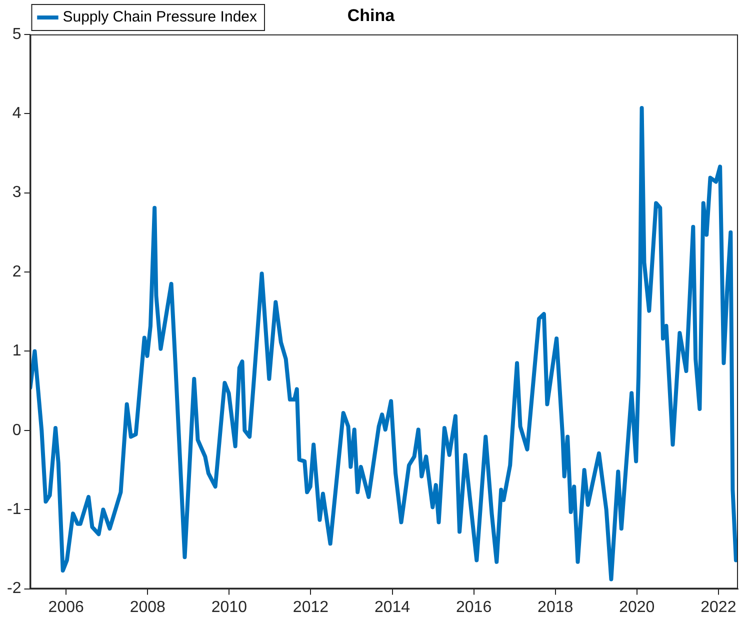 The height and width of the screenshot is (624, 744). I want to click on x-tick-label: 2016, so click(474, 607).